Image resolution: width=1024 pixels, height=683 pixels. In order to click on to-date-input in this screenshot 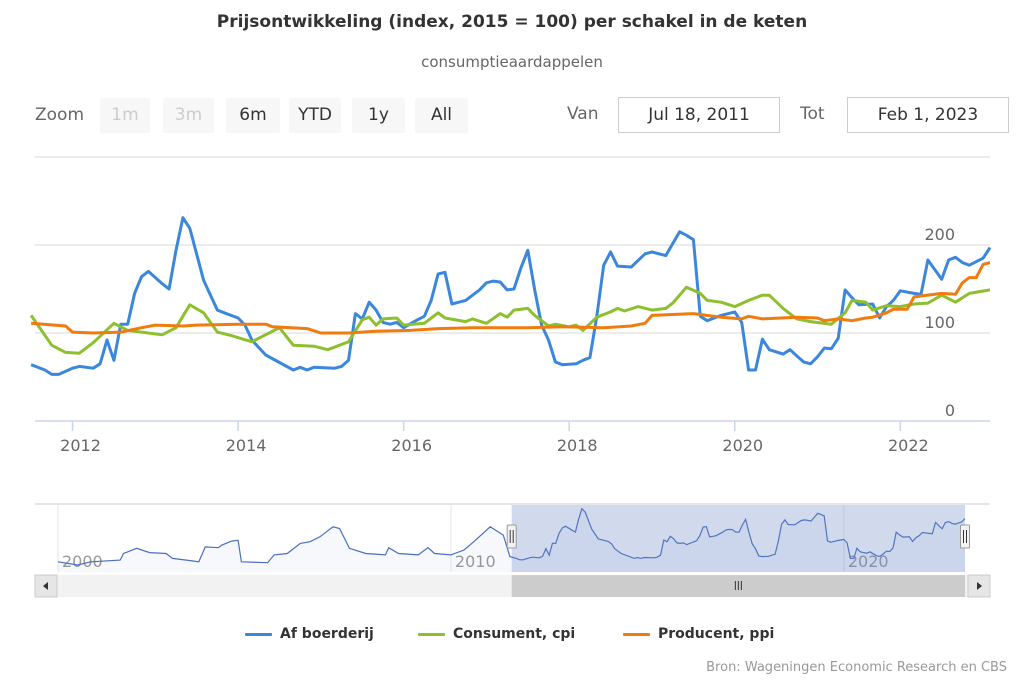, I will do `click(928, 115)`.